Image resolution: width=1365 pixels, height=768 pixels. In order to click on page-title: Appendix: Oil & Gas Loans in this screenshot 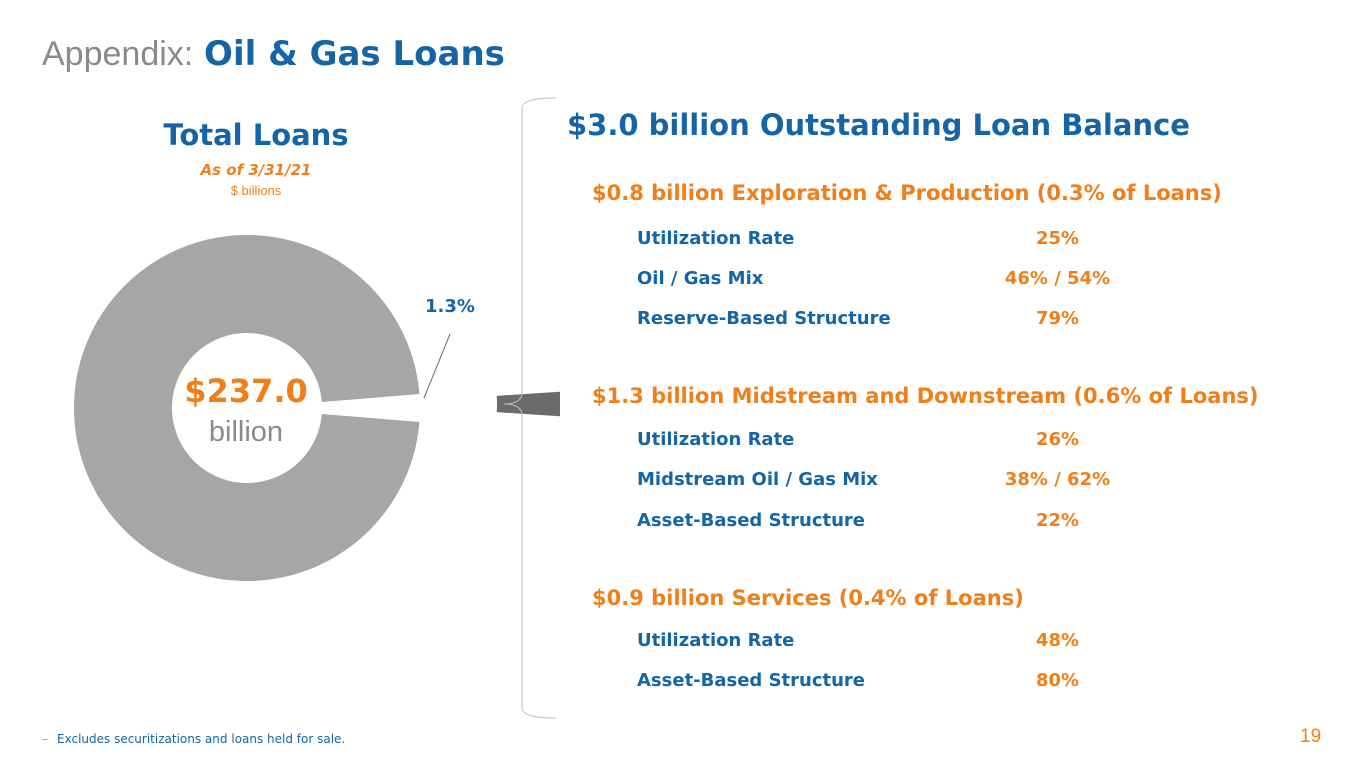, I will do `click(273, 54)`.